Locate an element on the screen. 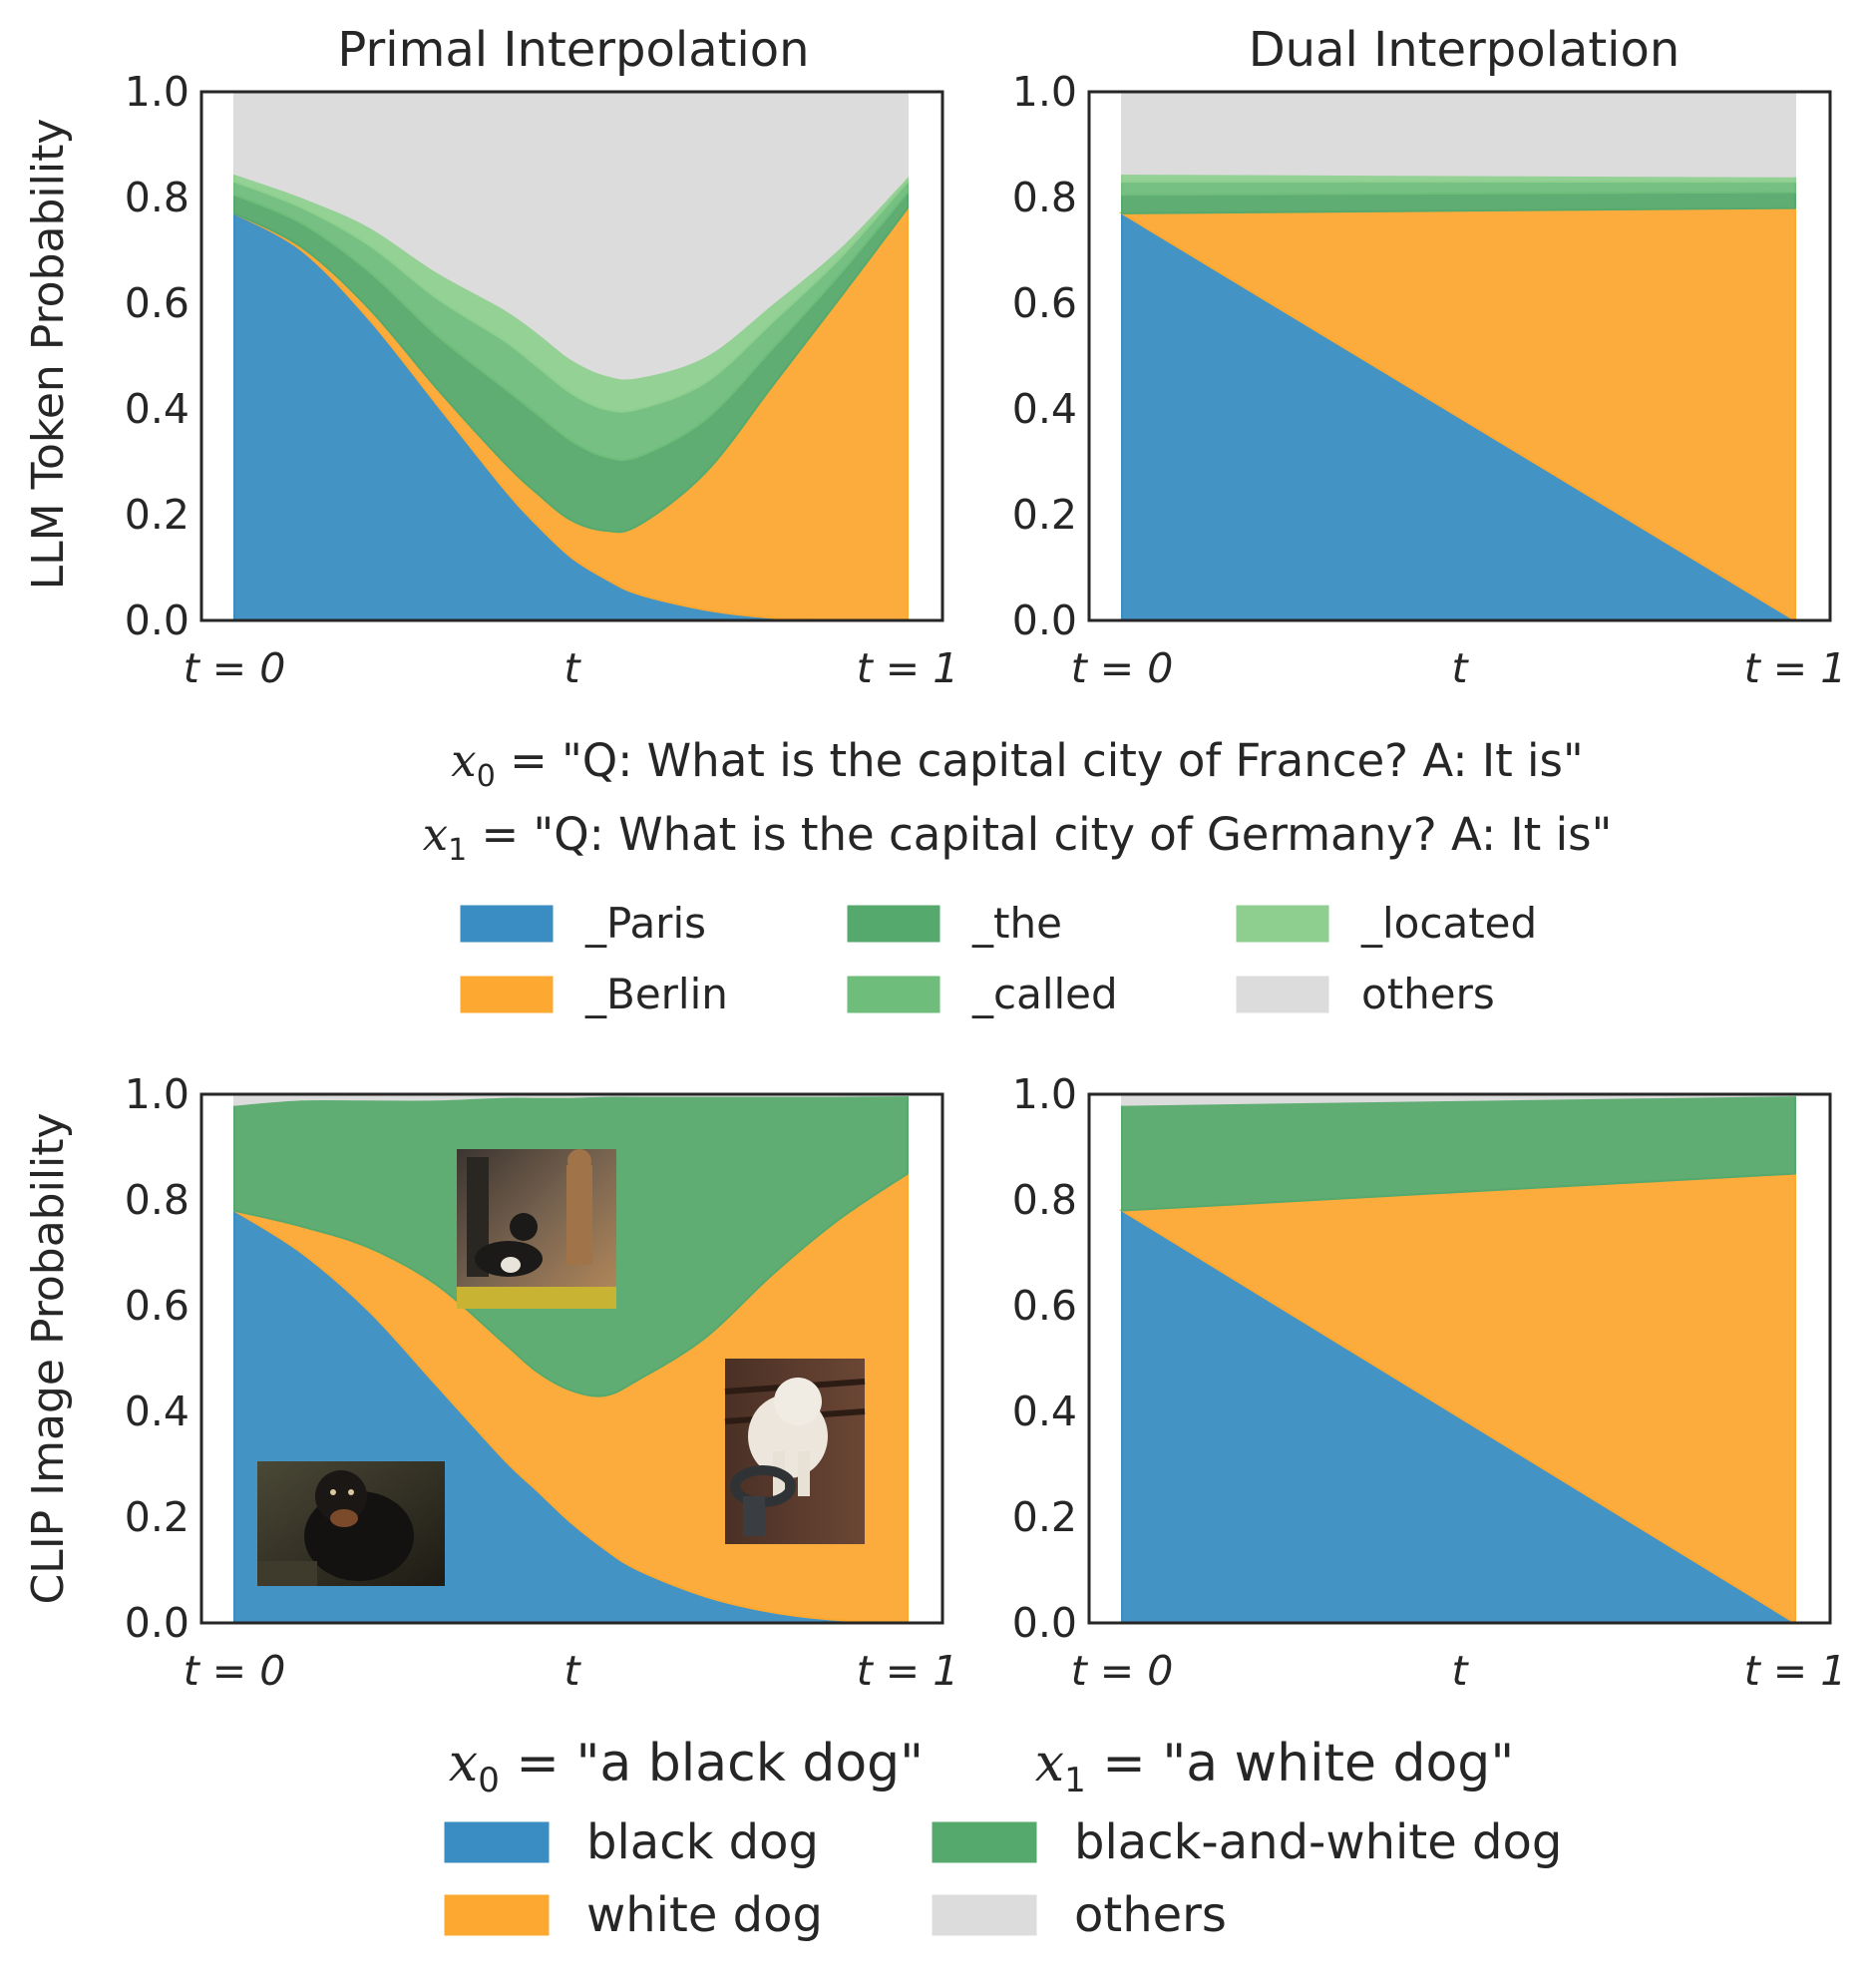  llm-x1-var: x is located at coordinates (436, 834).